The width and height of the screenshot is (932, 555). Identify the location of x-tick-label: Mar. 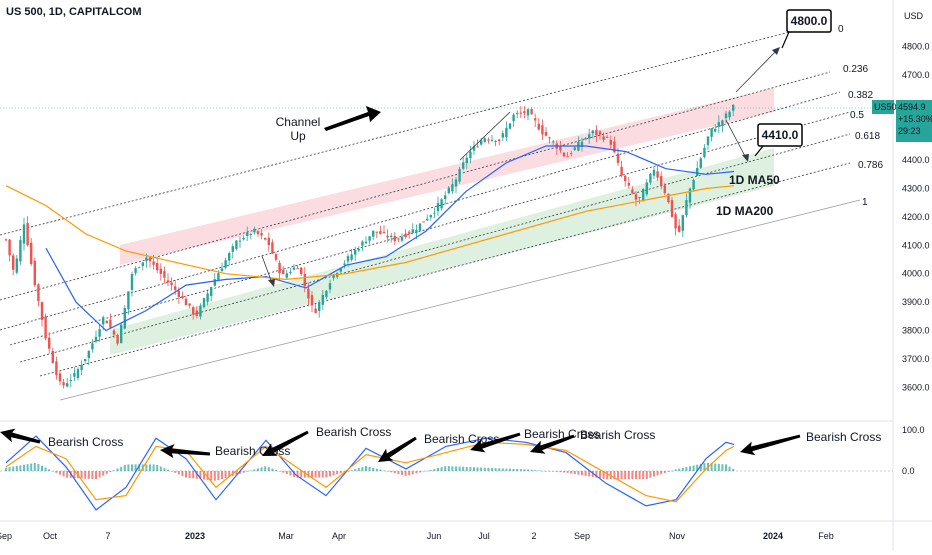
(286, 536).